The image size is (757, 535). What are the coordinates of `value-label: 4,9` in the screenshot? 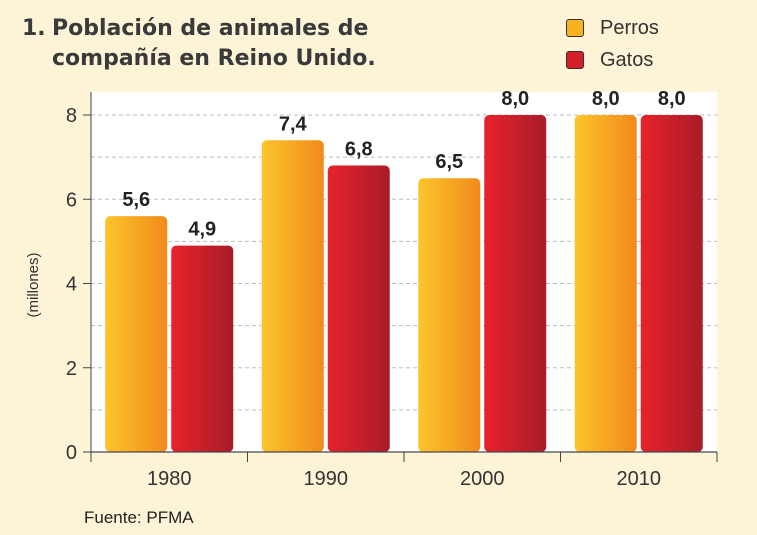 It's located at (202, 230).